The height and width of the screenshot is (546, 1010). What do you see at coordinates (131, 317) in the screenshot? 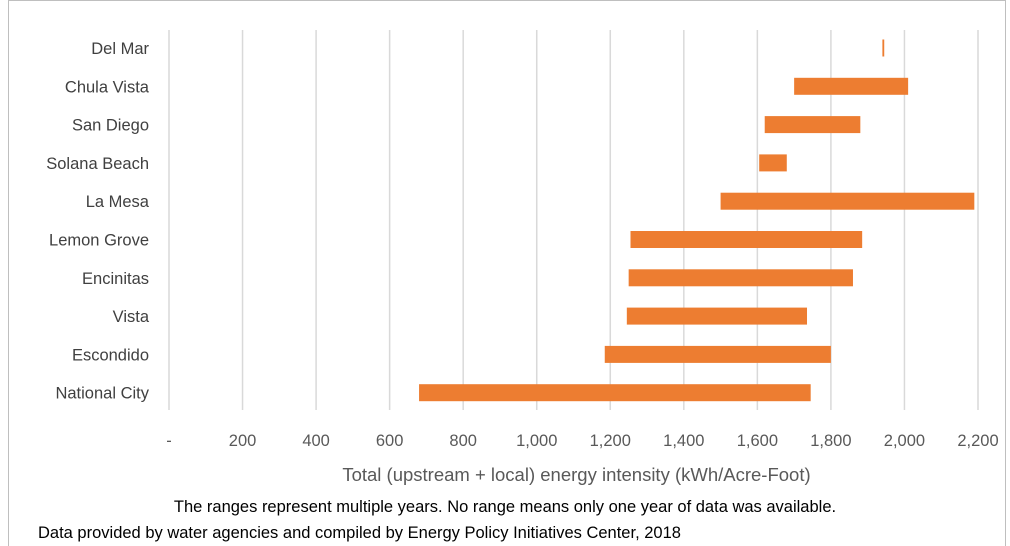
I see `y-category-label: Vista` at bounding box center [131, 317].